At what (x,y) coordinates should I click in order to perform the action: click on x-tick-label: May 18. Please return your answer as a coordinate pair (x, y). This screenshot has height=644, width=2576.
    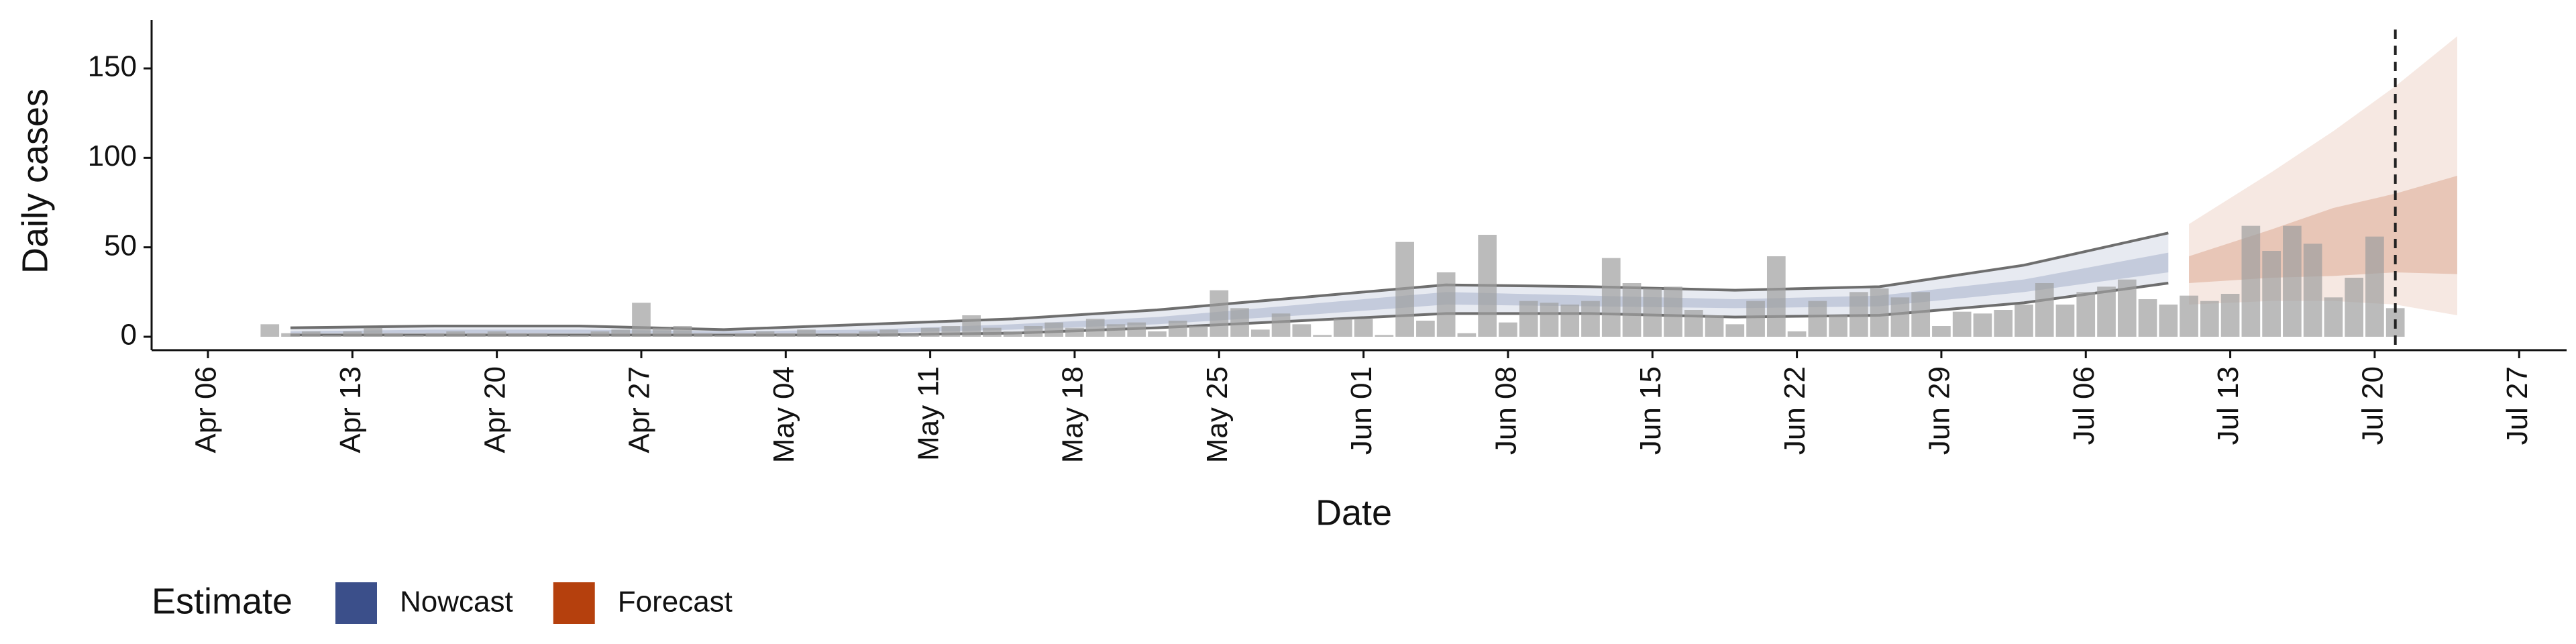
    Looking at the image, I should click on (1073, 414).